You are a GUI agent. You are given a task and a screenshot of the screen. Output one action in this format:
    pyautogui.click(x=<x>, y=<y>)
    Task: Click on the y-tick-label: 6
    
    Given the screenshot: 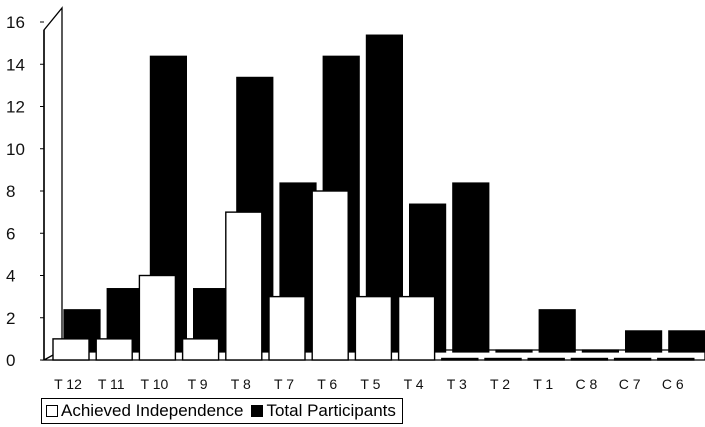 What is the action you would take?
    pyautogui.click(x=10, y=233)
    